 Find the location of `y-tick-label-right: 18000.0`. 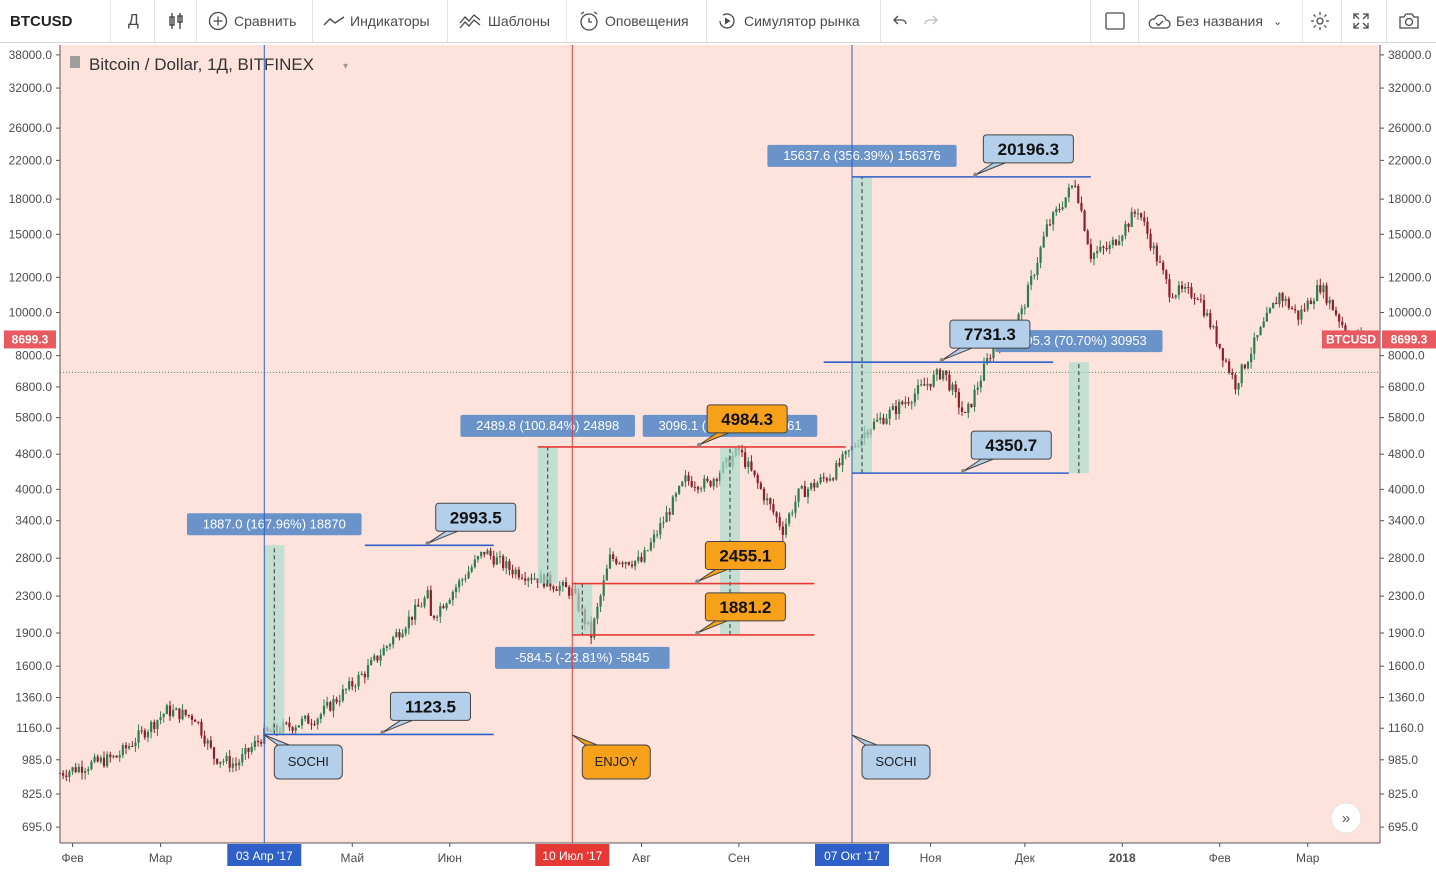

y-tick-label-right: 18000.0 is located at coordinates (1410, 199).